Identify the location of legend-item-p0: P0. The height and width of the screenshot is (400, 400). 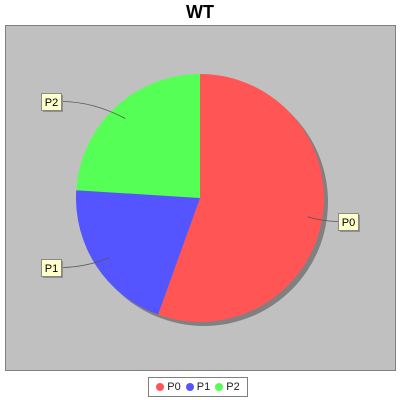
(168, 387).